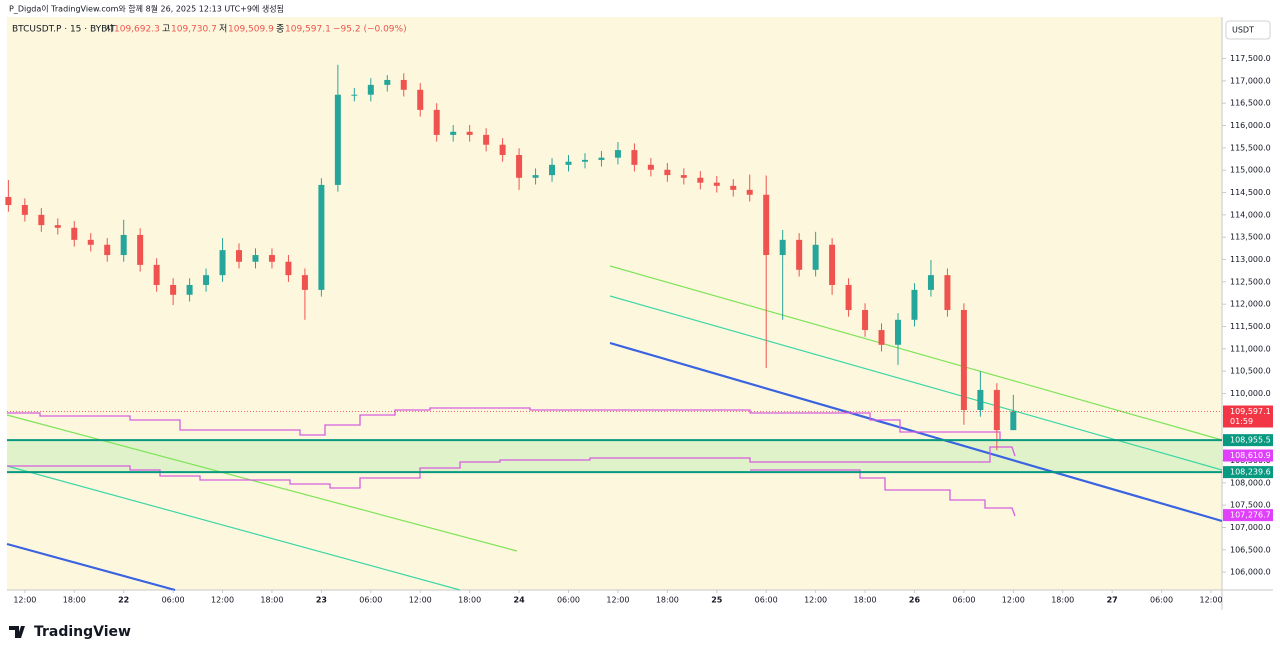  I want to click on legend-label: 저, so click(223, 29).